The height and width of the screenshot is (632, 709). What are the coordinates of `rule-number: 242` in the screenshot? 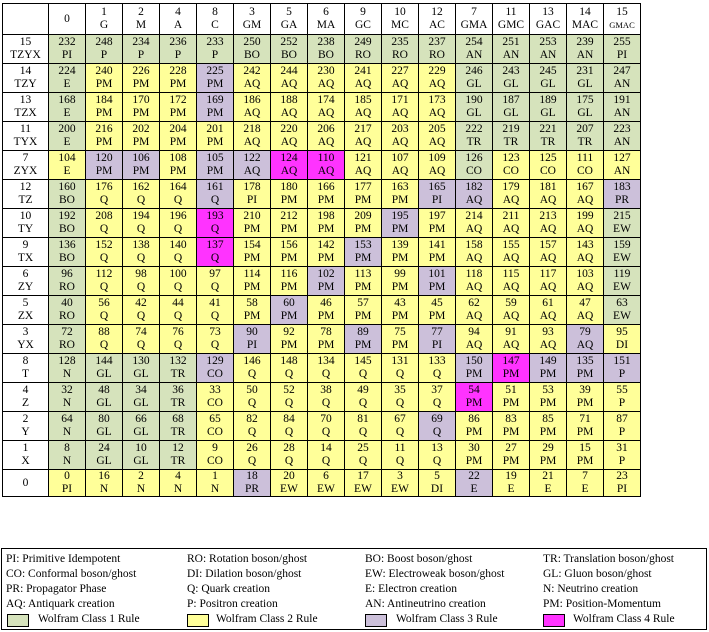 It's located at (252, 71).